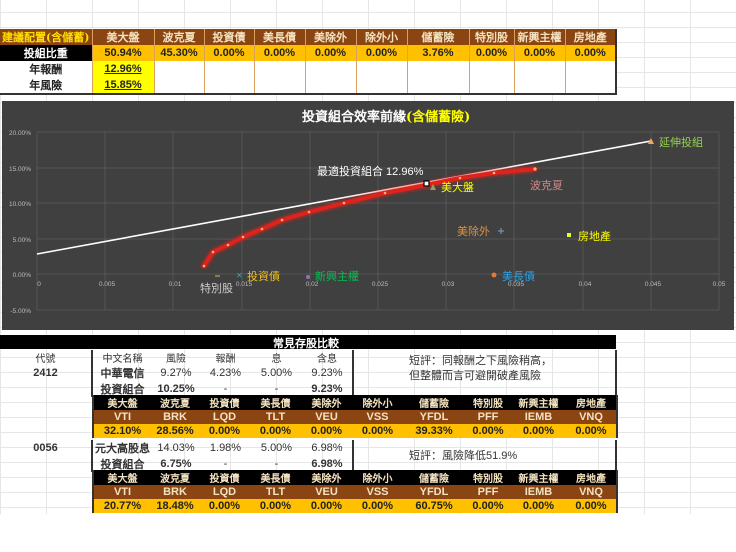 This screenshot has height=552, width=736. What do you see at coordinates (276, 359) in the screenshot?
I see `column-header: 息` at bounding box center [276, 359].